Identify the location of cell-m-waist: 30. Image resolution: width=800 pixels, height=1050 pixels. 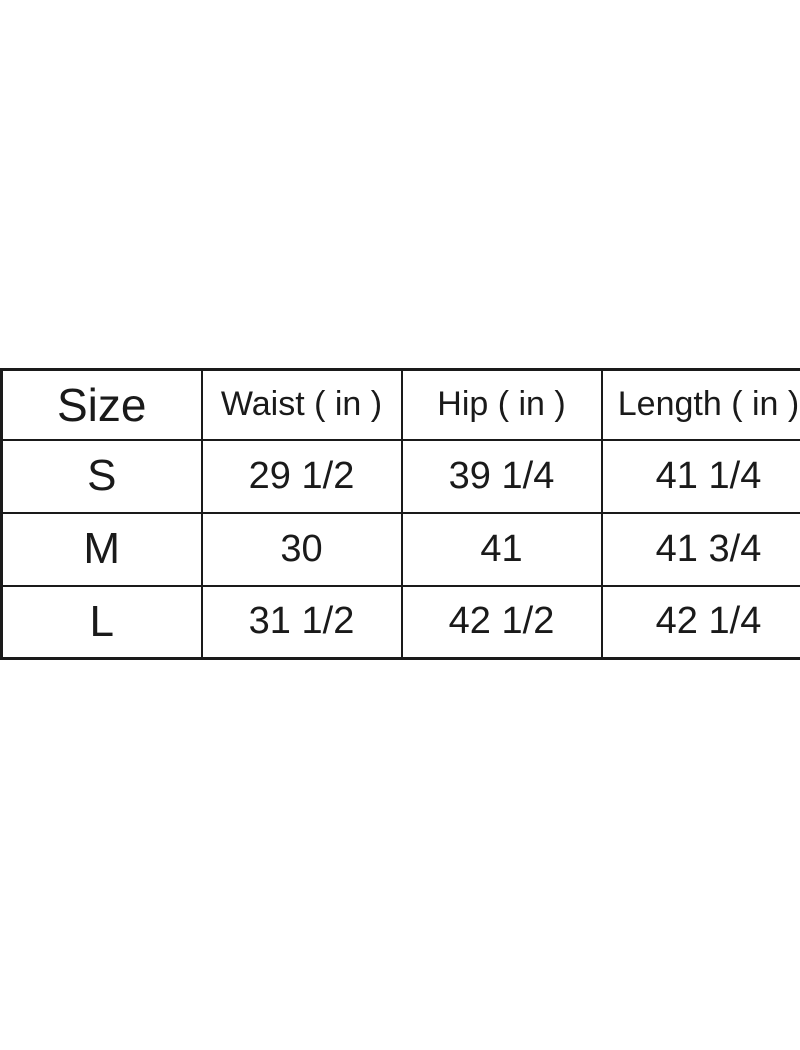
(301, 549).